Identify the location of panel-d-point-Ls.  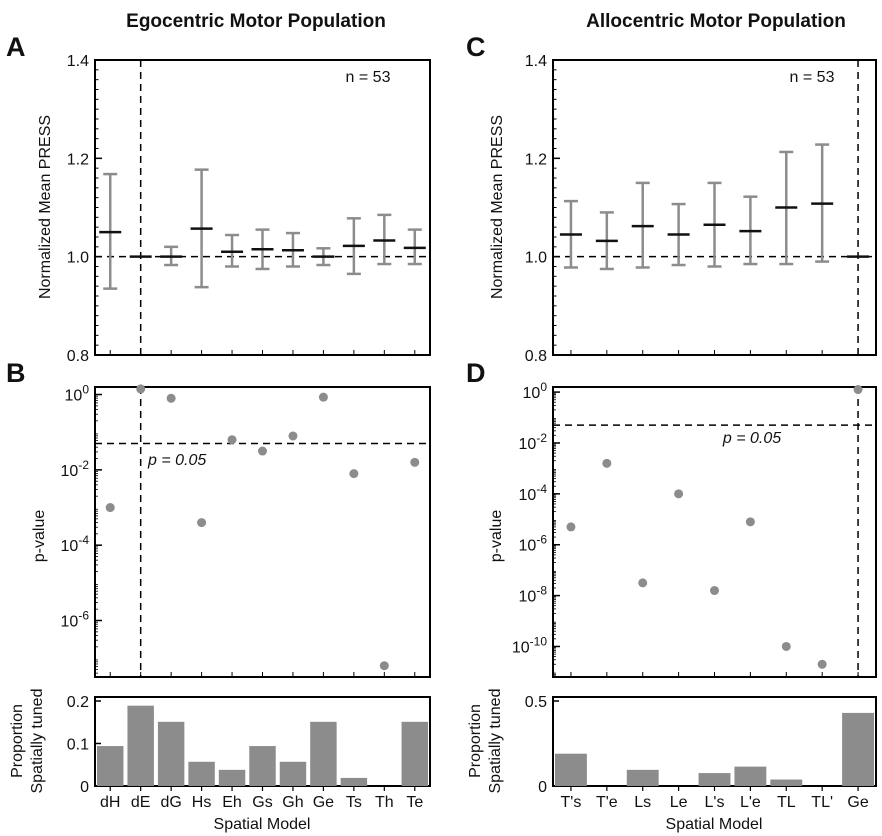
(643, 583).